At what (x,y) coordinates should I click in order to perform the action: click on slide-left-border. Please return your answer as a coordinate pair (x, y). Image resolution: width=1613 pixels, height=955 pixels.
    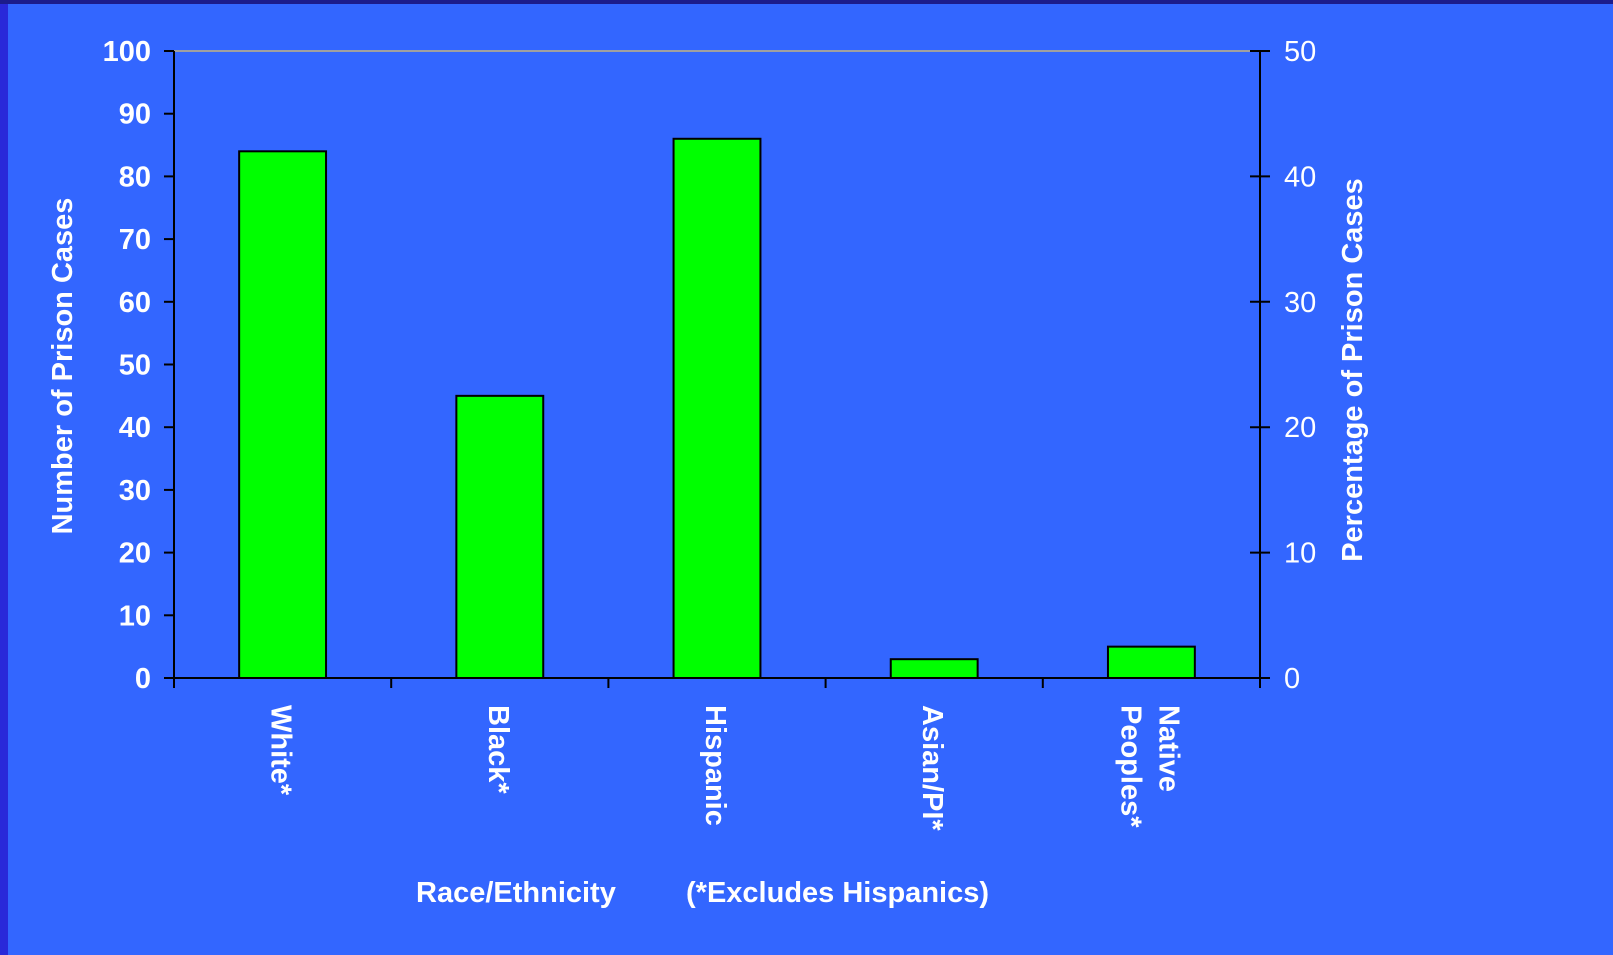
    Looking at the image, I should click on (4, 477).